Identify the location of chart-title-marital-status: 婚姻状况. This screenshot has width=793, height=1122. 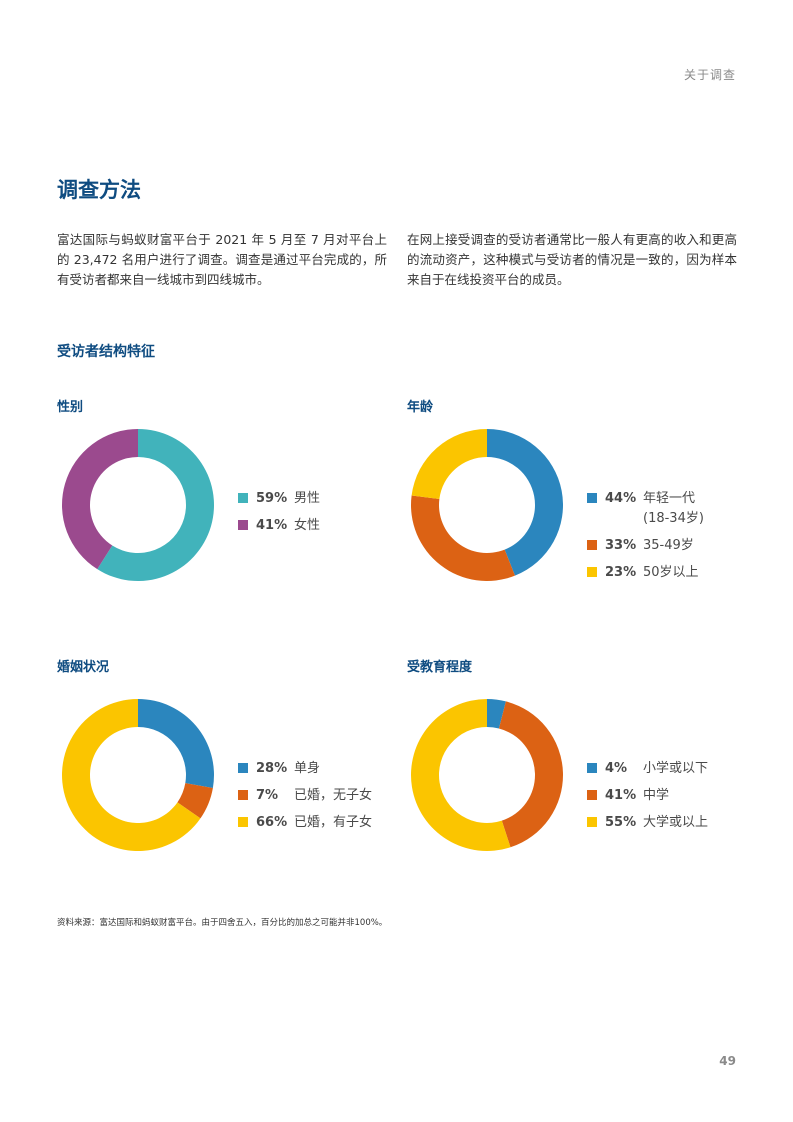
(83, 667).